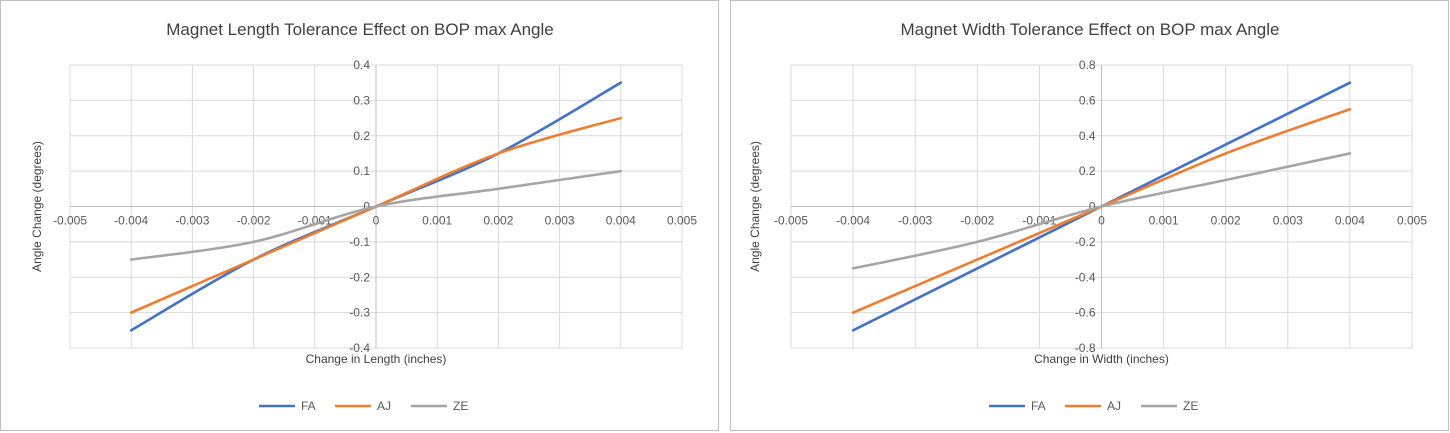 Image resolution: width=1450 pixels, height=433 pixels. Describe the element at coordinates (361, 171) in the screenshot. I see `y-tick-label: 0.1` at that location.